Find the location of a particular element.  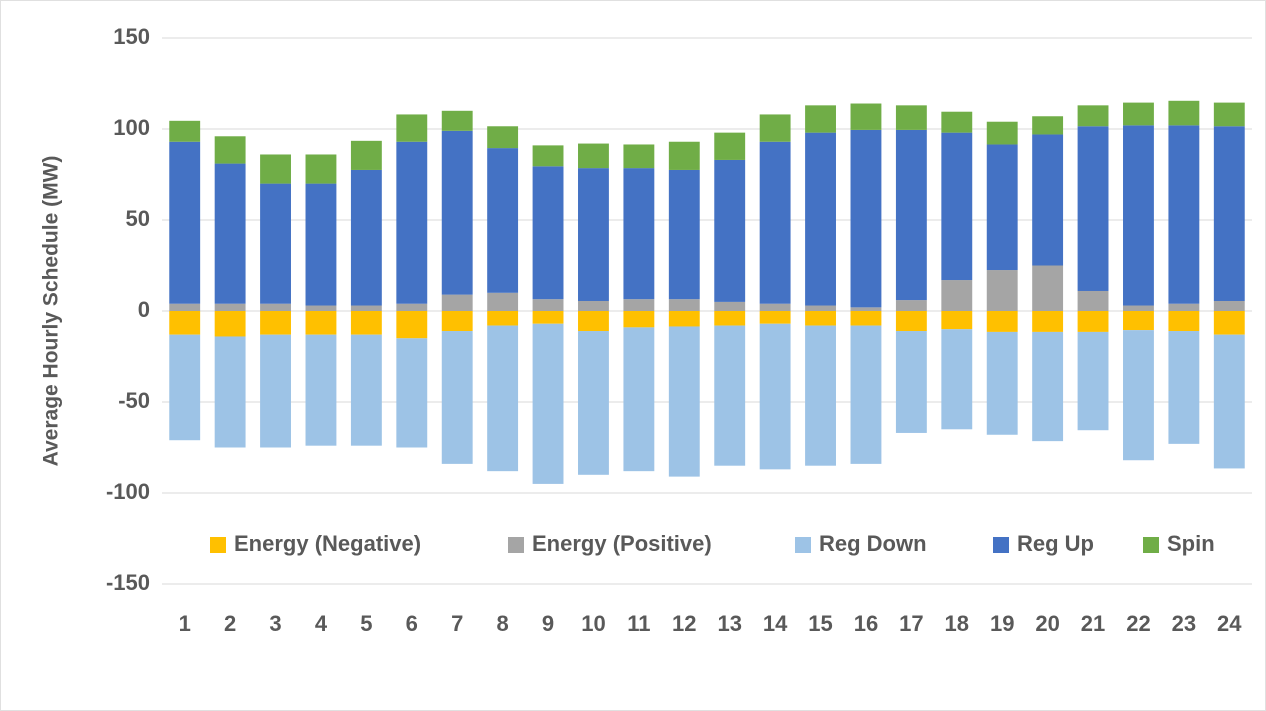

legend-label: Reg Down is located at coordinates (873, 543).